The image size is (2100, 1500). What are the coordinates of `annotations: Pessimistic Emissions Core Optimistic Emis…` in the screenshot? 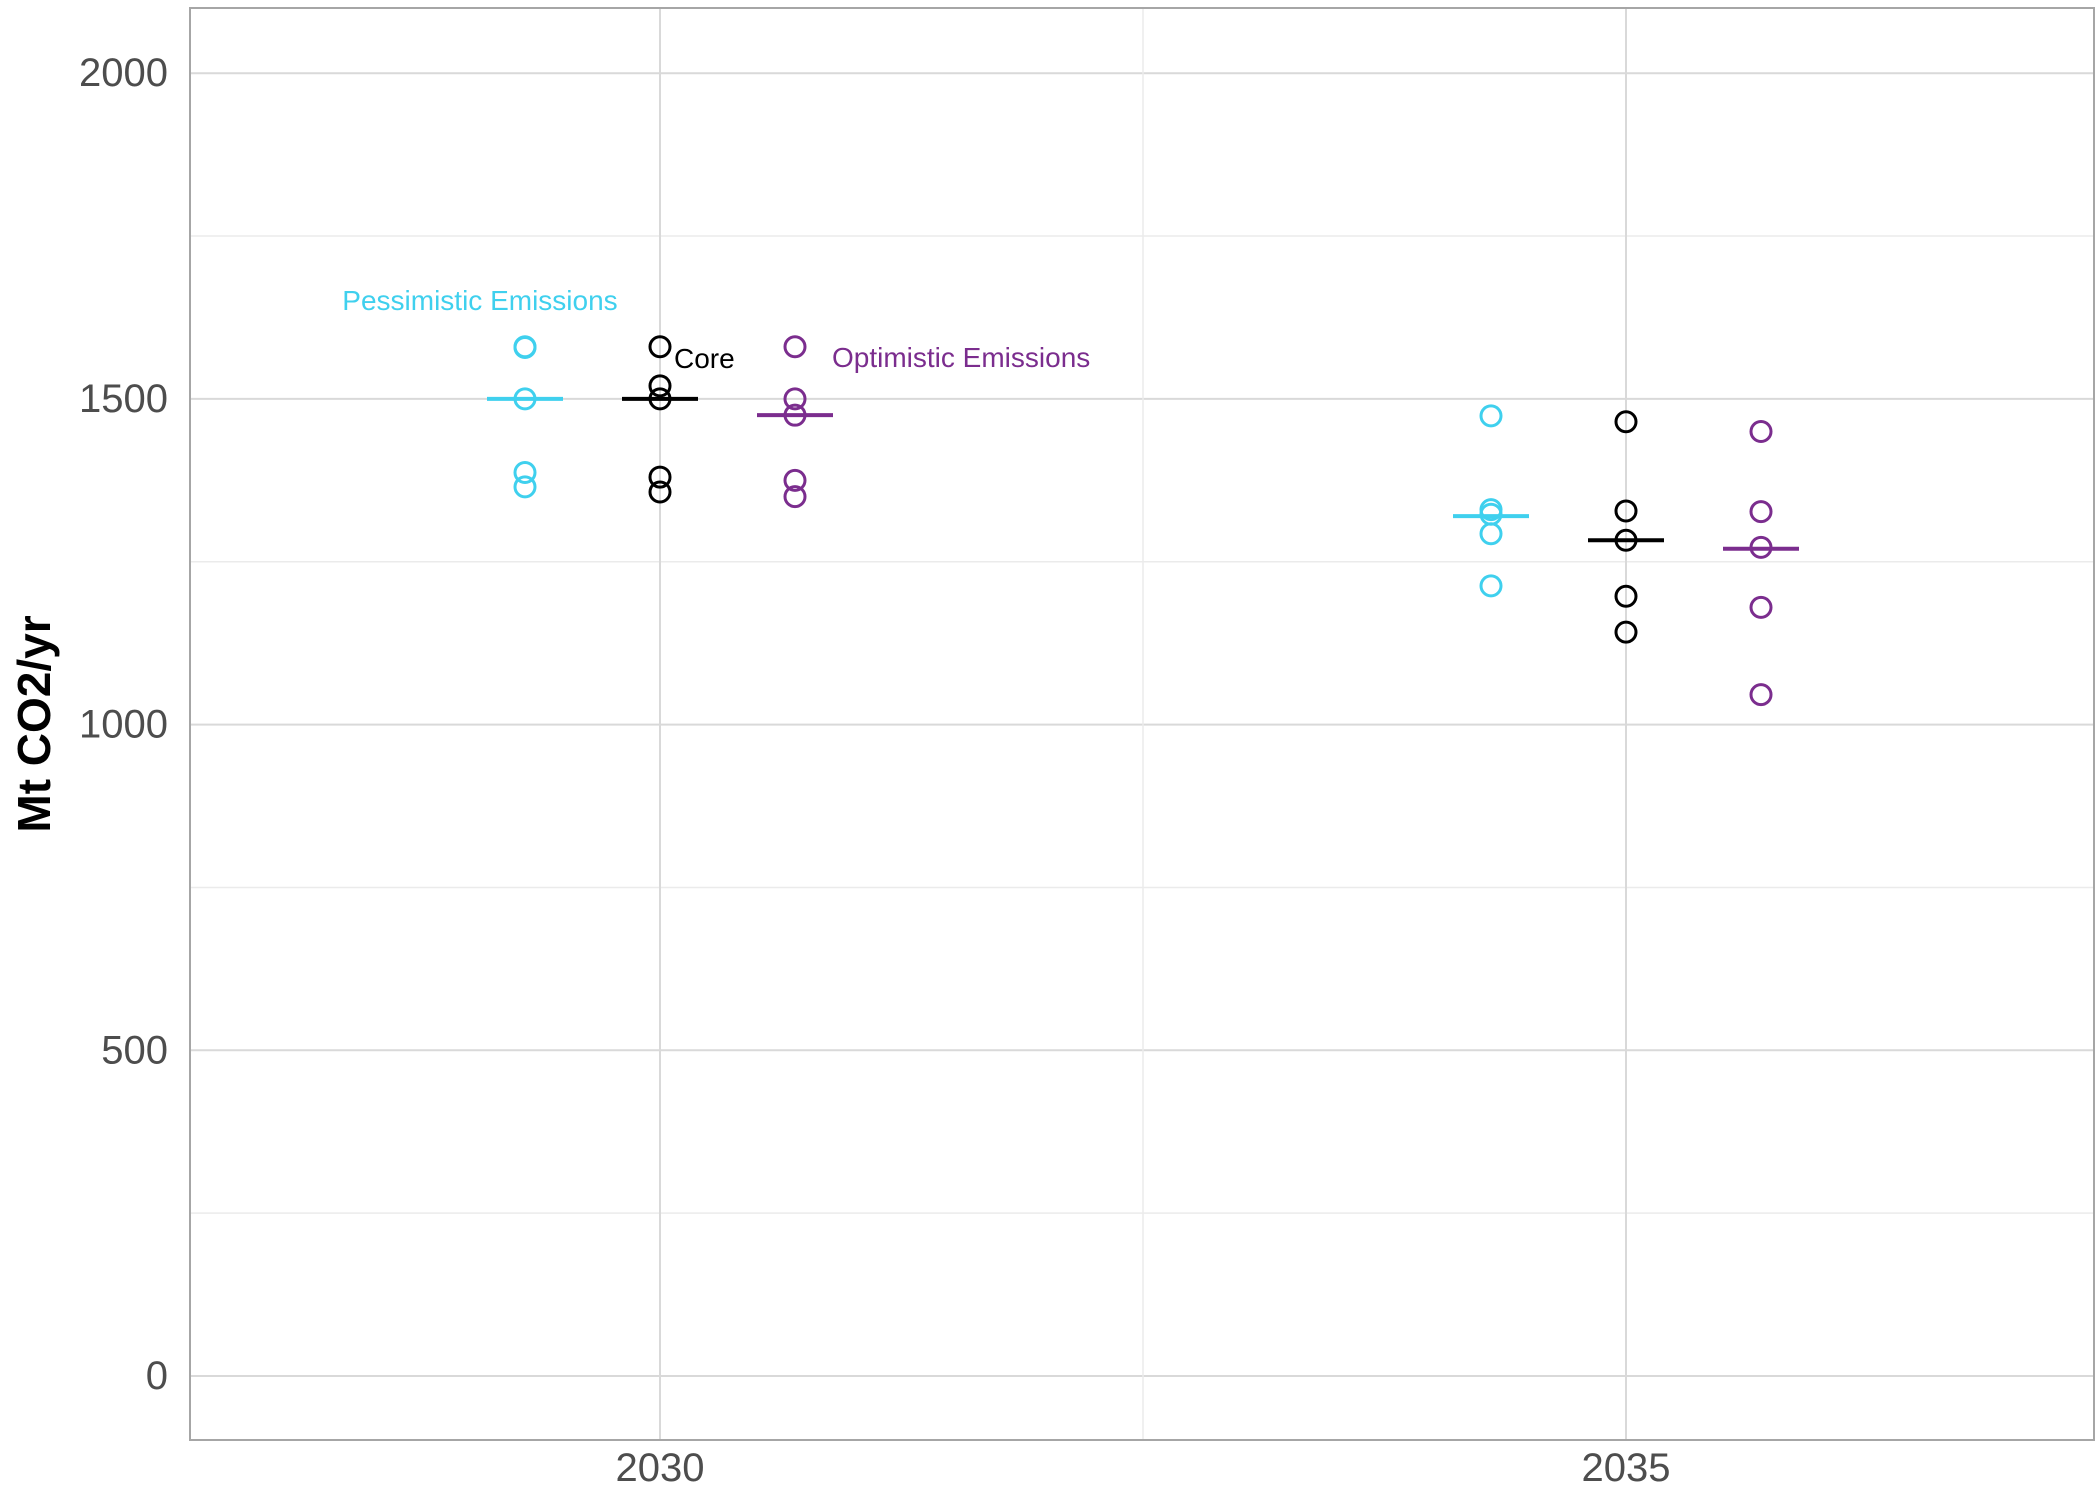 It's located at (716, 329).